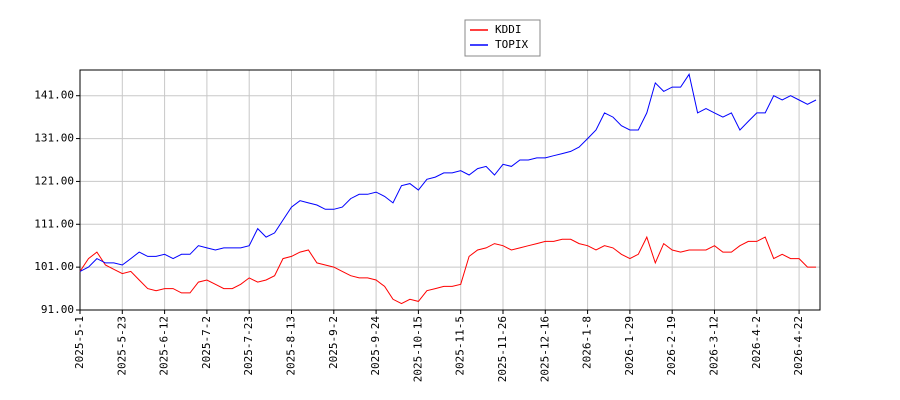 Image resolution: width=900 pixels, height=400 pixels. What do you see at coordinates (671, 346) in the screenshot?
I see `x-tick-label: 2026-2-19` at bounding box center [671, 346].